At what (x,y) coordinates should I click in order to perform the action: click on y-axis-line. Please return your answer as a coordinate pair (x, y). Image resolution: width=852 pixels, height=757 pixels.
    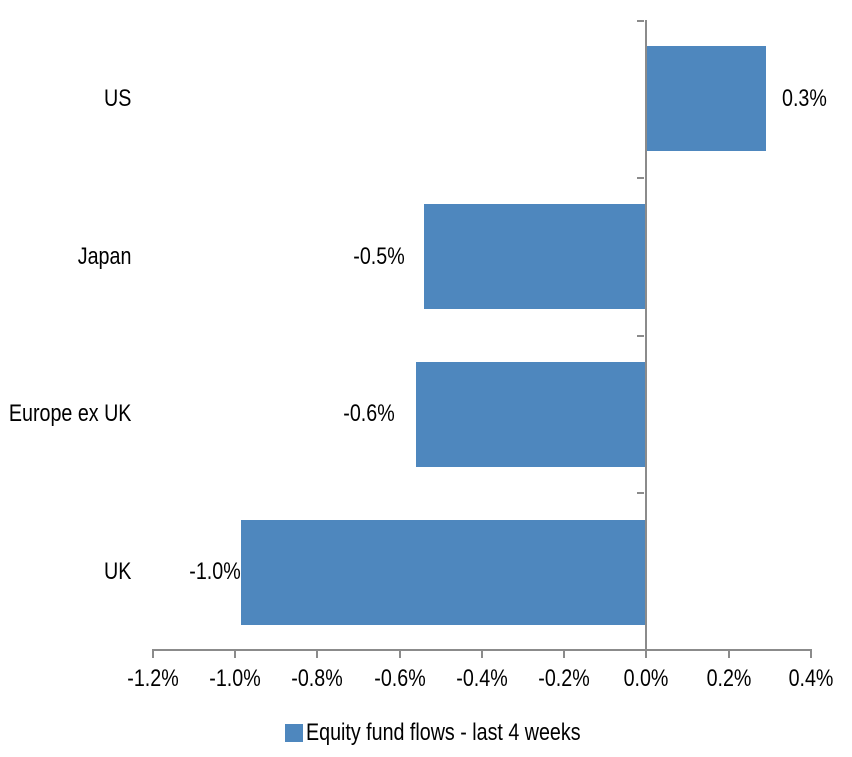
    Looking at the image, I should click on (646, 335).